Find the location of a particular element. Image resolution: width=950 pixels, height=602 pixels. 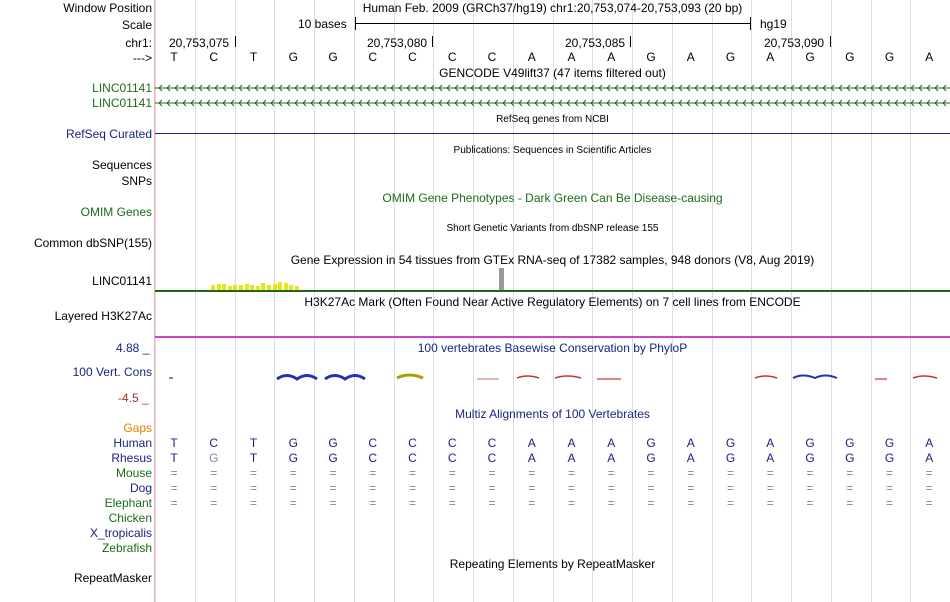

cons-label: 100 Vert. Cons is located at coordinates (112, 372).